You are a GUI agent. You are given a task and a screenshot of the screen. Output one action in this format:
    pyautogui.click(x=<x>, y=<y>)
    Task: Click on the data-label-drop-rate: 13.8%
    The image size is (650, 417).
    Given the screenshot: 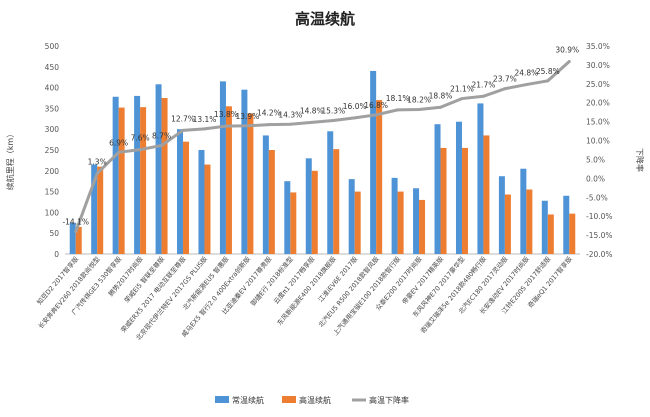 What is the action you would take?
    pyautogui.click(x=226, y=114)
    